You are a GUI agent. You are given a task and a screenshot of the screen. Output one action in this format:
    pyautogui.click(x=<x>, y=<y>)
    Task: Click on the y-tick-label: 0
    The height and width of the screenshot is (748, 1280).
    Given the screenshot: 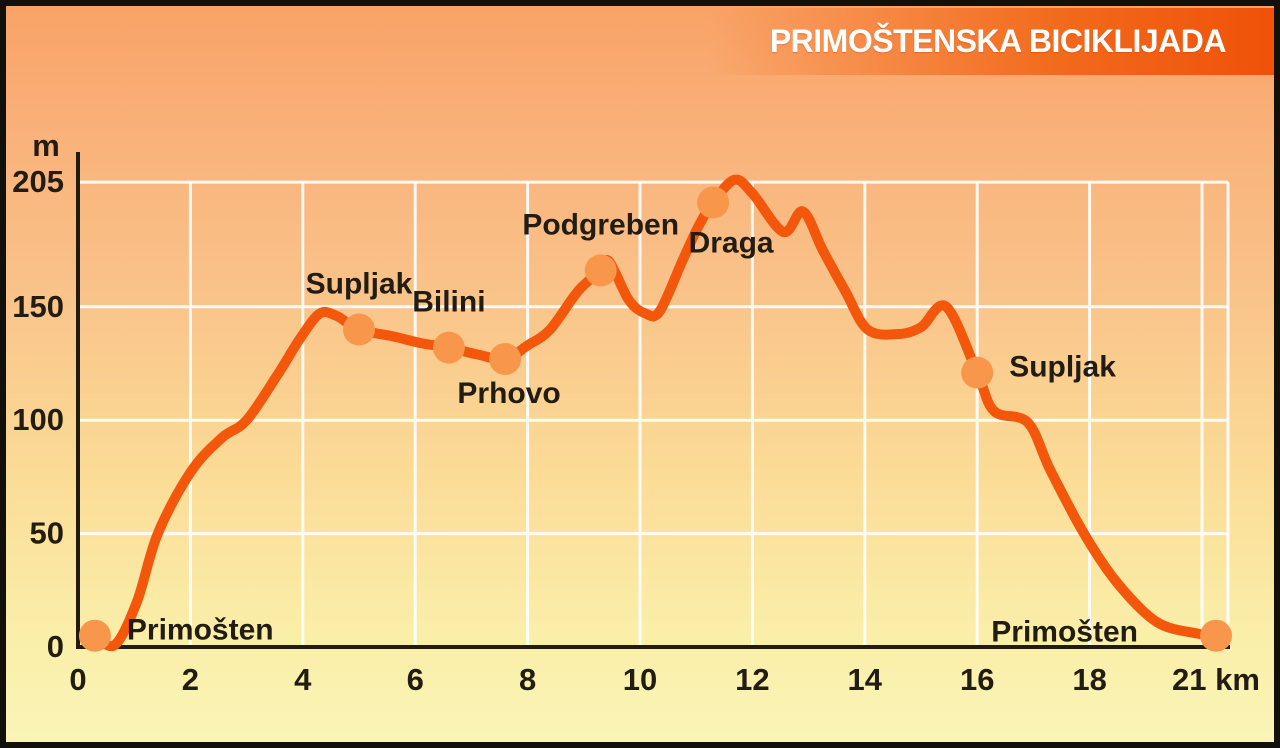 What is the action you would take?
    pyautogui.click(x=55, y=646)
    